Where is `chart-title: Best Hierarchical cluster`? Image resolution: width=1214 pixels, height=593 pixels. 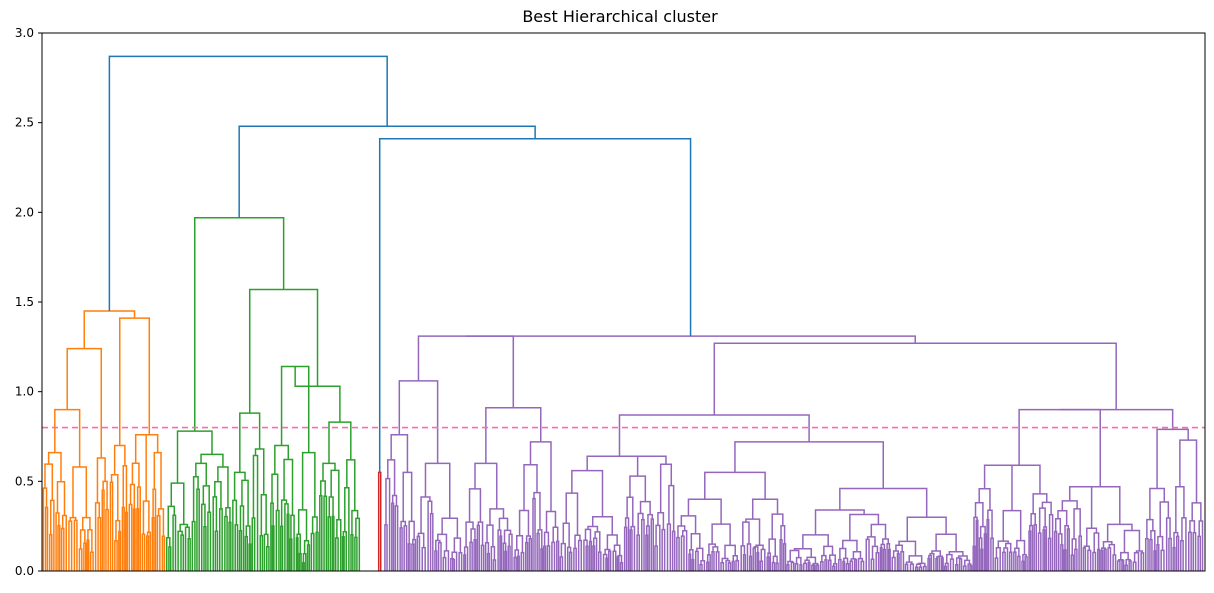 chart-title: Best Hierarchical cluster is located at coordinates (620, 16).